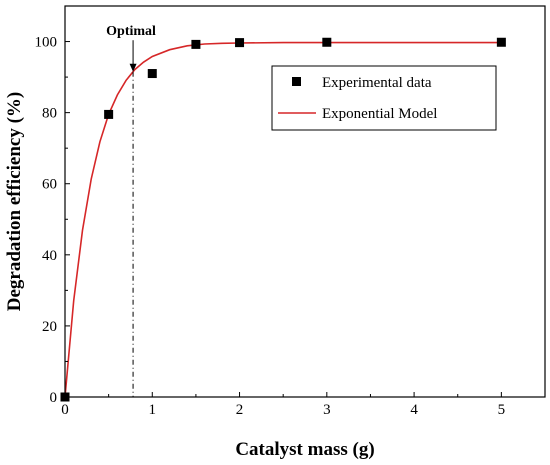  Describe the element at coordinates (379, 114) in the screenshot. I see `legend-label-model: Exponential Model` at that location.